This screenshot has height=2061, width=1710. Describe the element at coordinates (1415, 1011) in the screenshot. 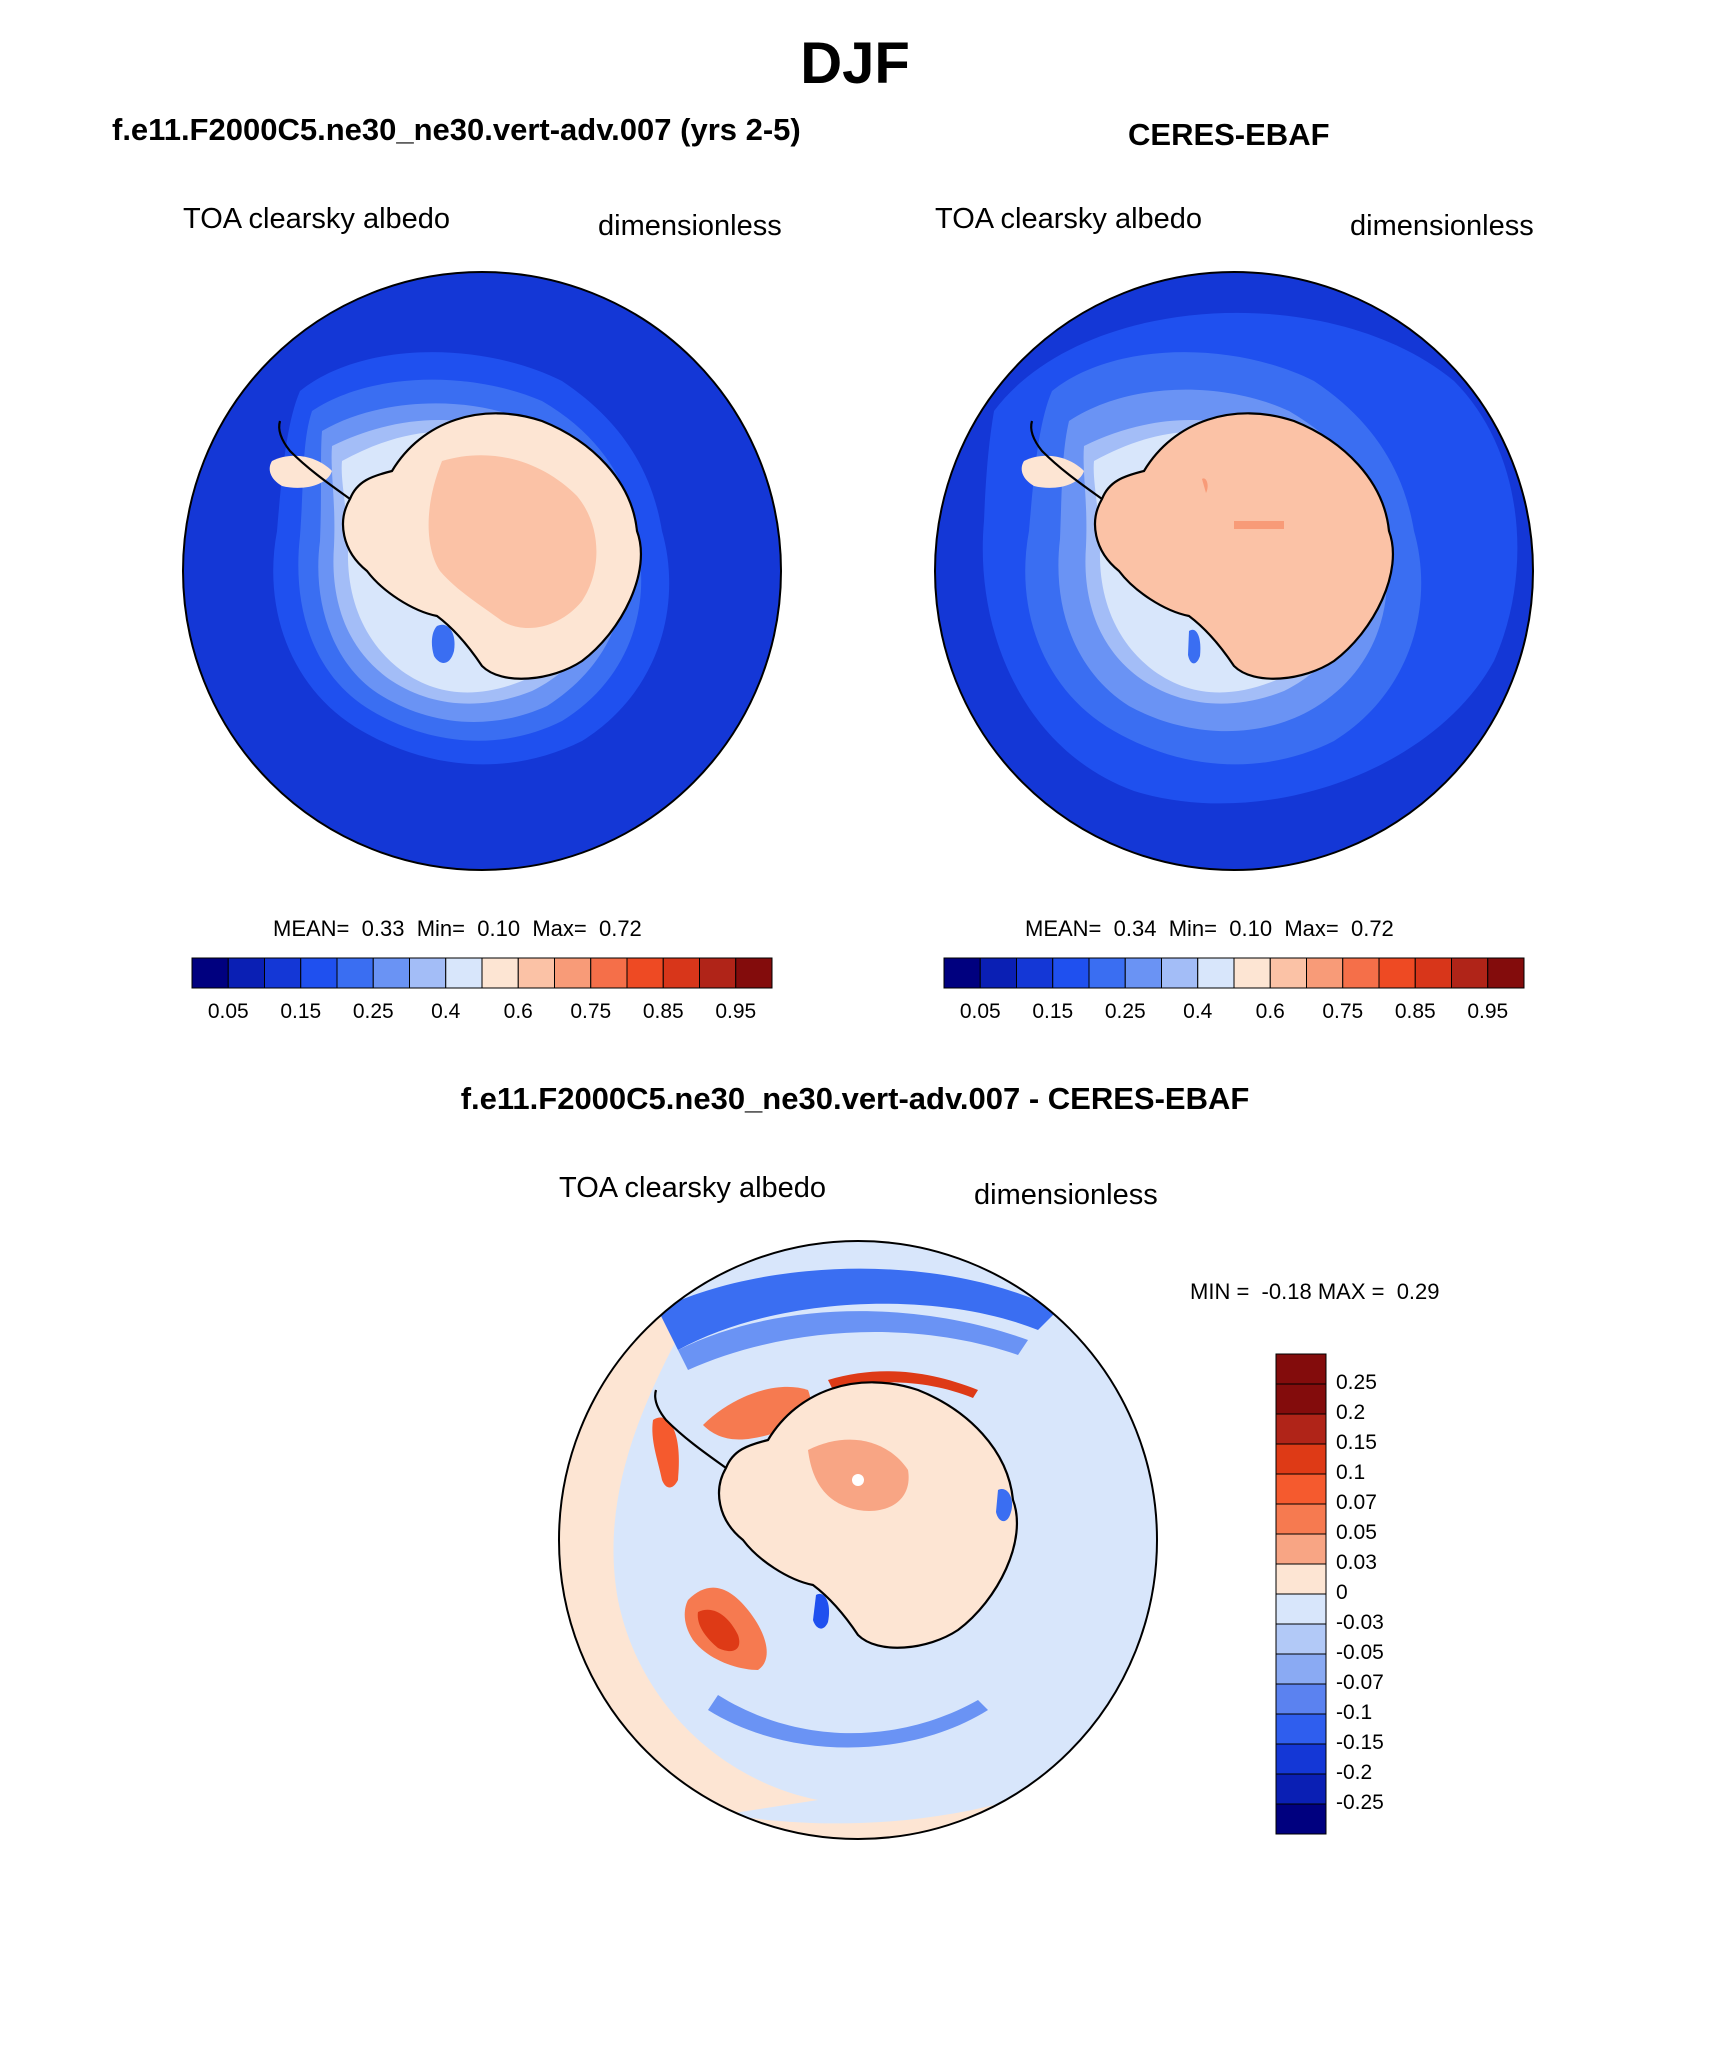

I see `obs-colorbar-label: 0.85` at that location.